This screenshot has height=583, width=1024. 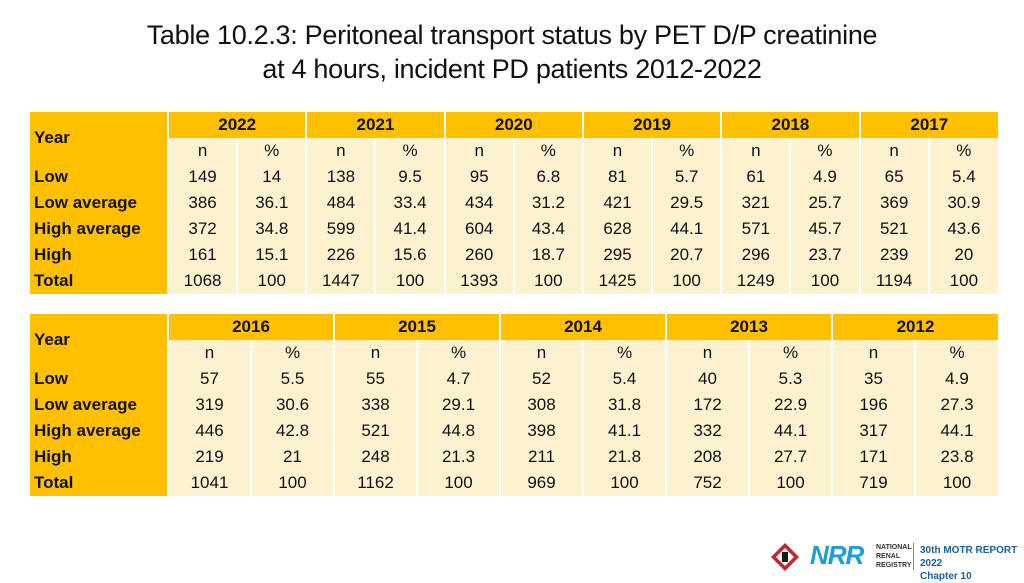 What do you see at coordinates (686, 177) in the screenshot?
I see `percent-cell: 5.7` at bounding box center [686, 177].